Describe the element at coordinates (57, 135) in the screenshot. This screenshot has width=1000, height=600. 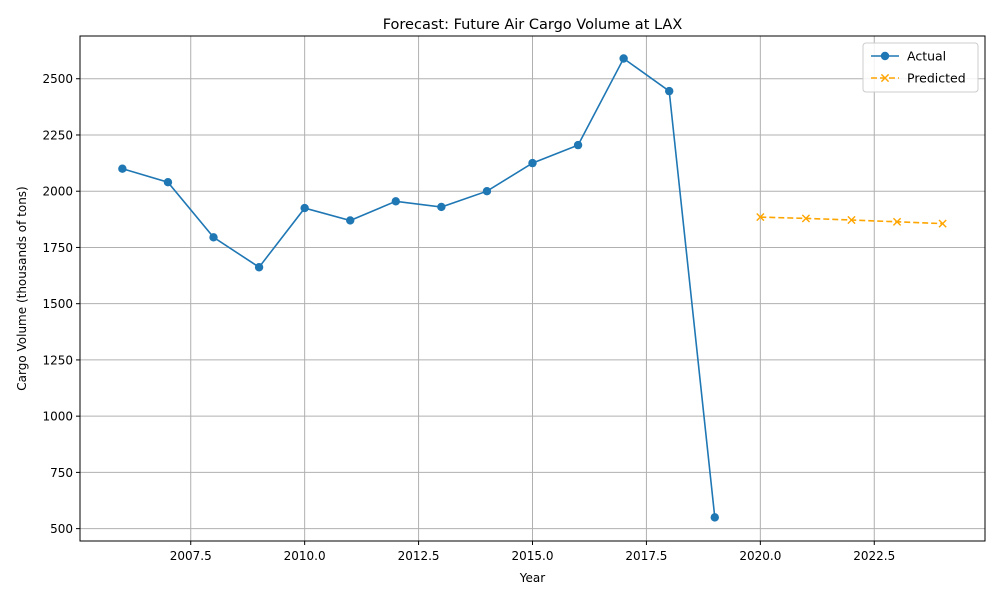
I see `y-tick-label: 2250` at that location.